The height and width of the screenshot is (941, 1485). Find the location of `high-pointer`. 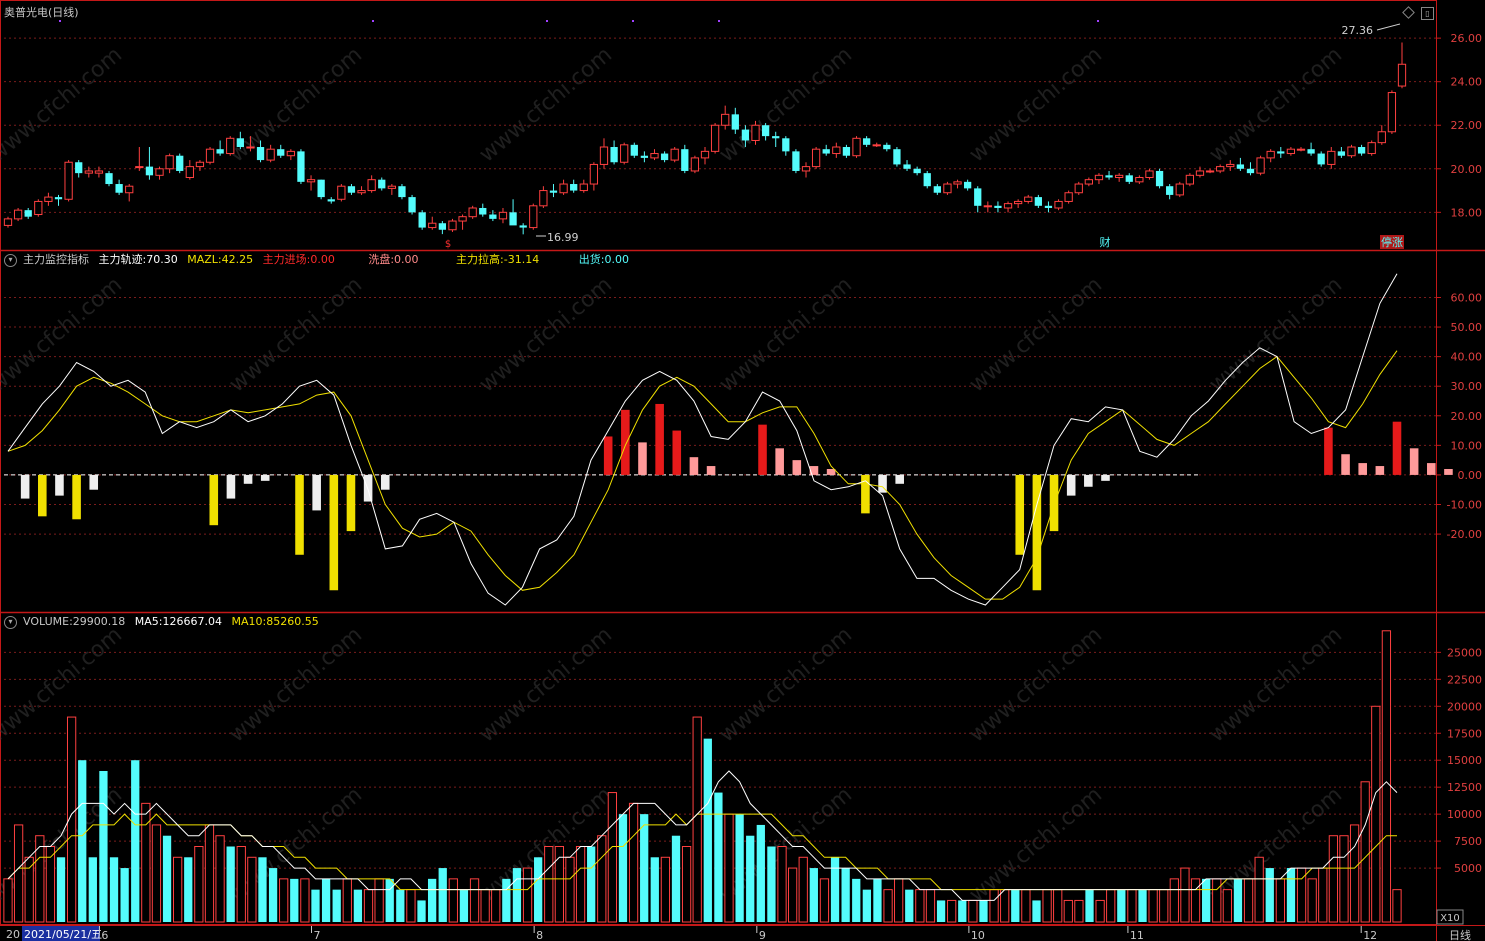

high-pointer is located at coordinates (1388, 27).